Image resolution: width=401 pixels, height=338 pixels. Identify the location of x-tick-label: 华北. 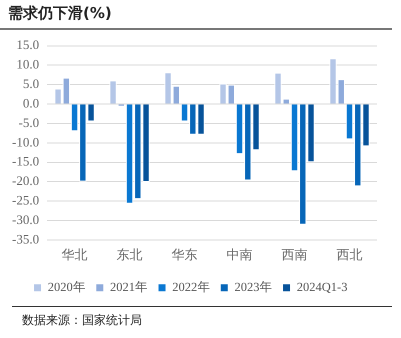
(75, 254).